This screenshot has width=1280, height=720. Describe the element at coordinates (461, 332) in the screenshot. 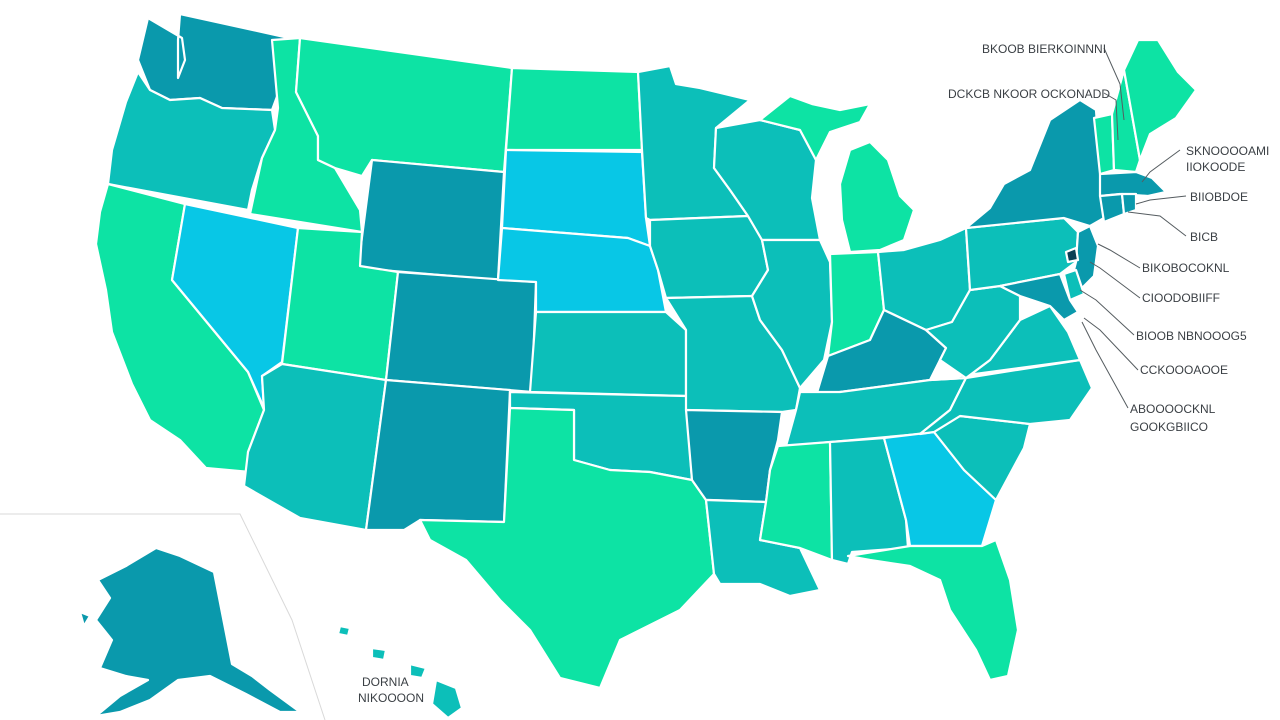

I see `state-CO` at that location.